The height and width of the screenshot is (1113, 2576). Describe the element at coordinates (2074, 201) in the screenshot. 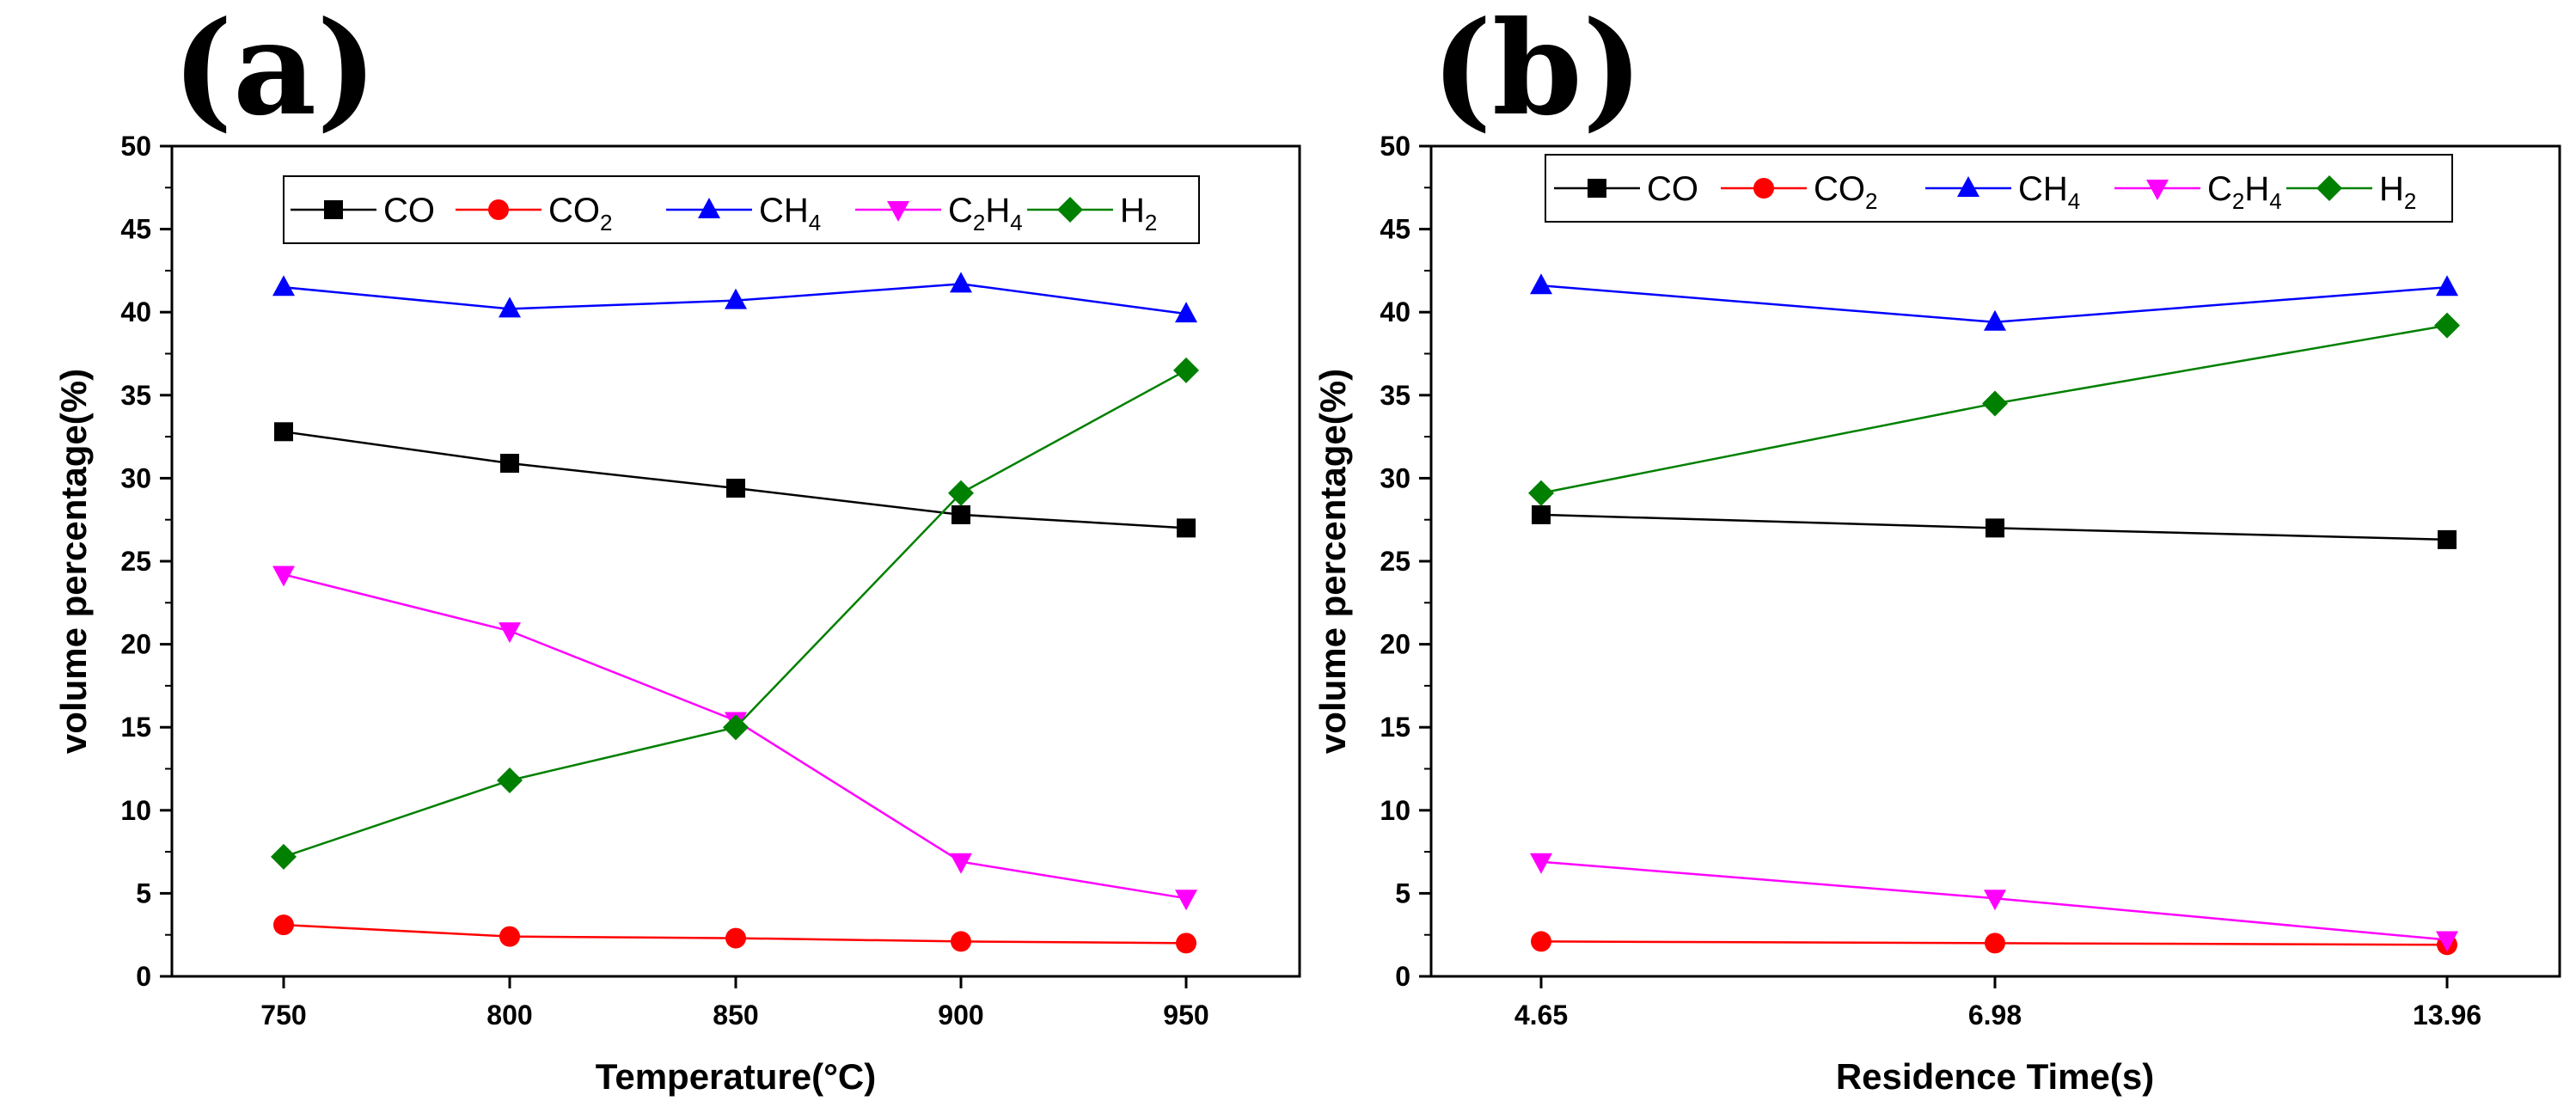

I see `legend-subscript: 4` at that location.